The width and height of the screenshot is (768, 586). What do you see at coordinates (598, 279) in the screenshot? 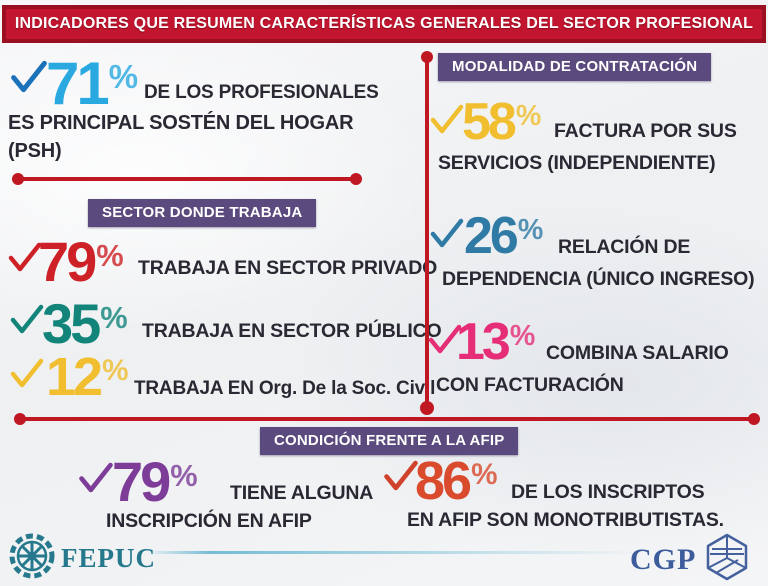
I see `stat-line2: DEPENDENCIA (ÚNICO INGRESO)` at bounding box center [598, 279].